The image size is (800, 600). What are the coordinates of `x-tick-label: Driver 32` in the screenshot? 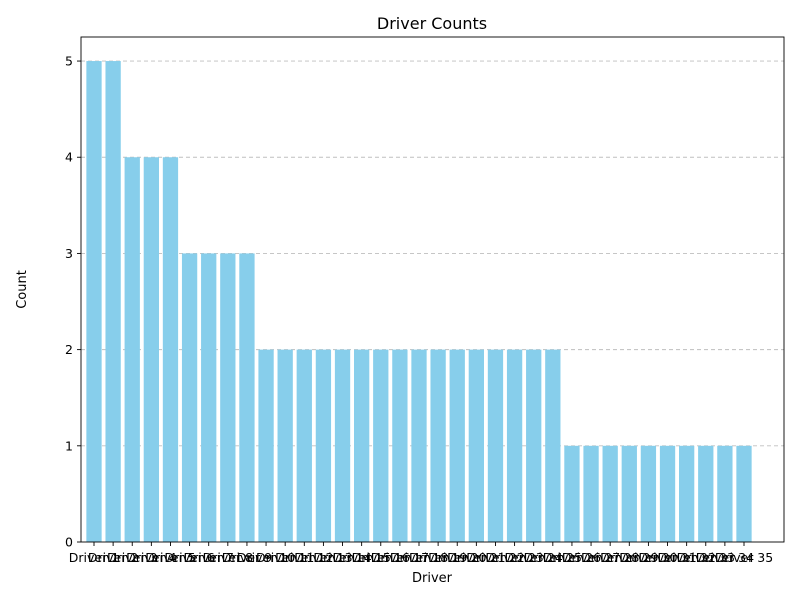 It's located at (686, 557).